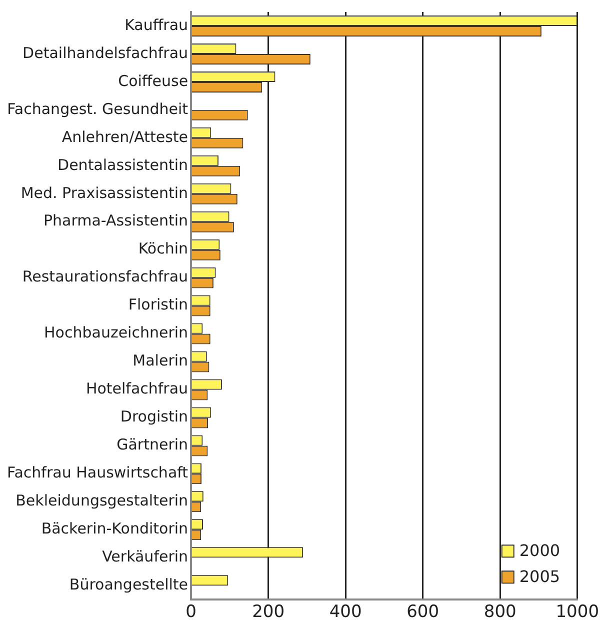 The width and height of the screenshot is (602, 628). What do you see at coordinates (577, 612) in the screenshot?
I see `x-tick-label: 1000` at bounding box center [577, 612].